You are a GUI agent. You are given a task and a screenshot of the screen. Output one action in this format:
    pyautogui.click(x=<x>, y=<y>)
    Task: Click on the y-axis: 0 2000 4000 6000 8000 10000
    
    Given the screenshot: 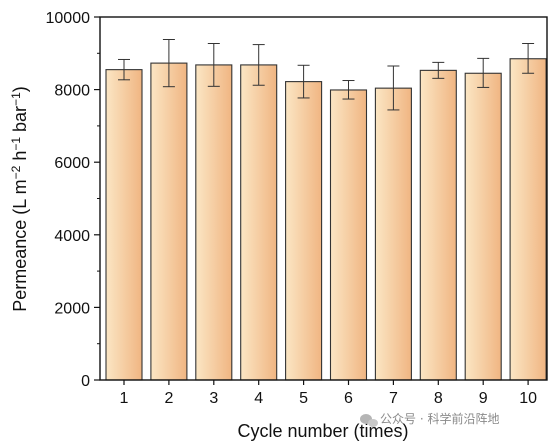 What is the action you would take?
    pyautogui.click(x=73, y=200)
    